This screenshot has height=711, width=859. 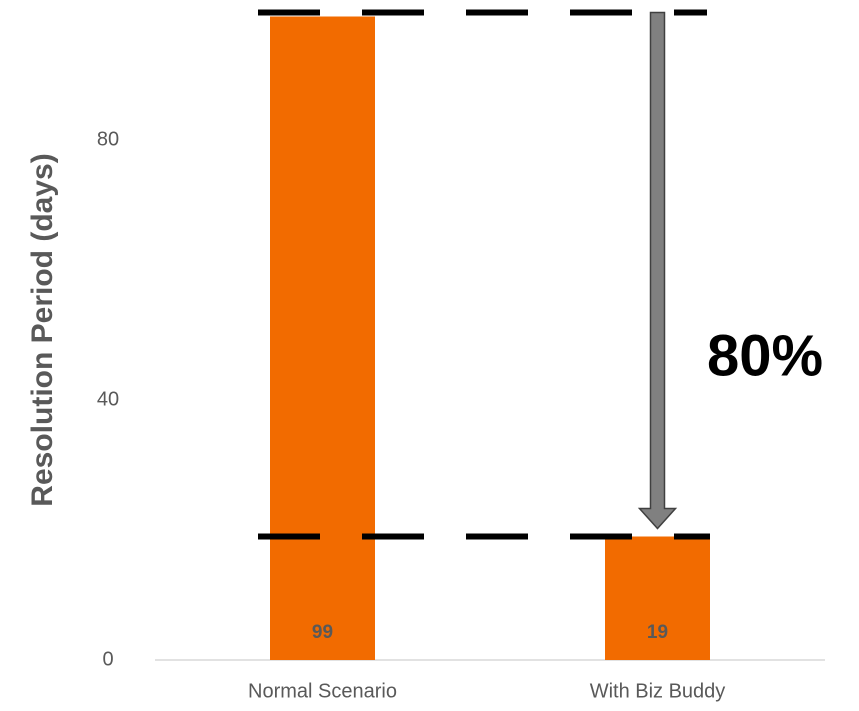 I want to click on reduction-annotation: 80%, so click(x=765, y=355).